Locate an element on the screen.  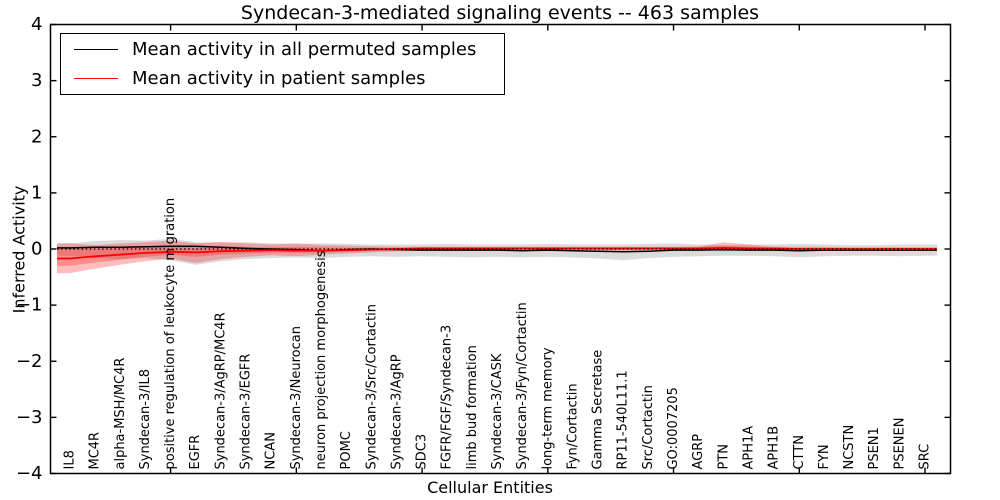
x-category-label: NCAN is located at coordinates (271, 450).